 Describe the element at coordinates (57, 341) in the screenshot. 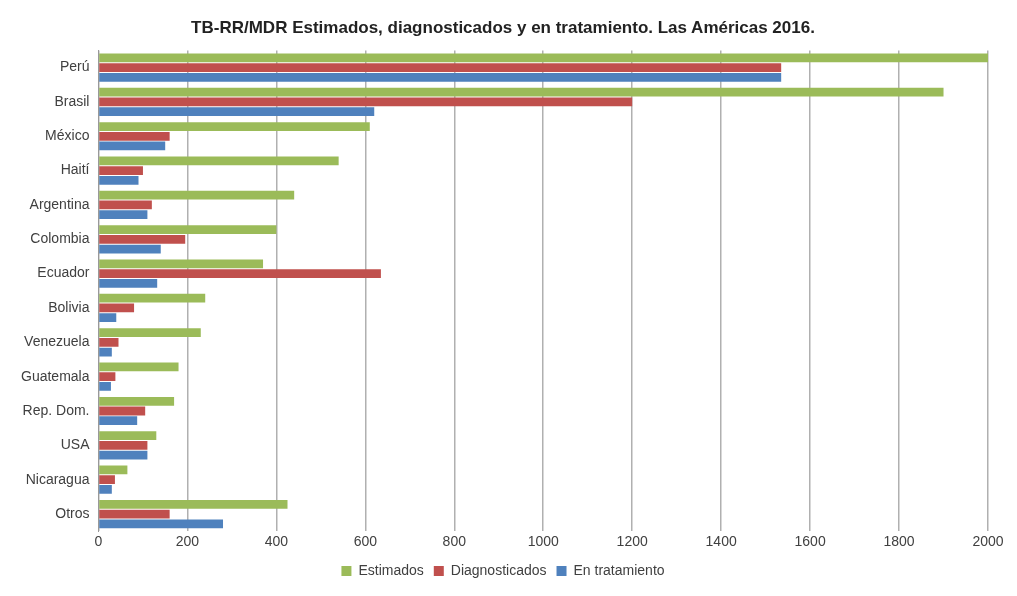

I see `y-tick-label: Venezuela` at that location.